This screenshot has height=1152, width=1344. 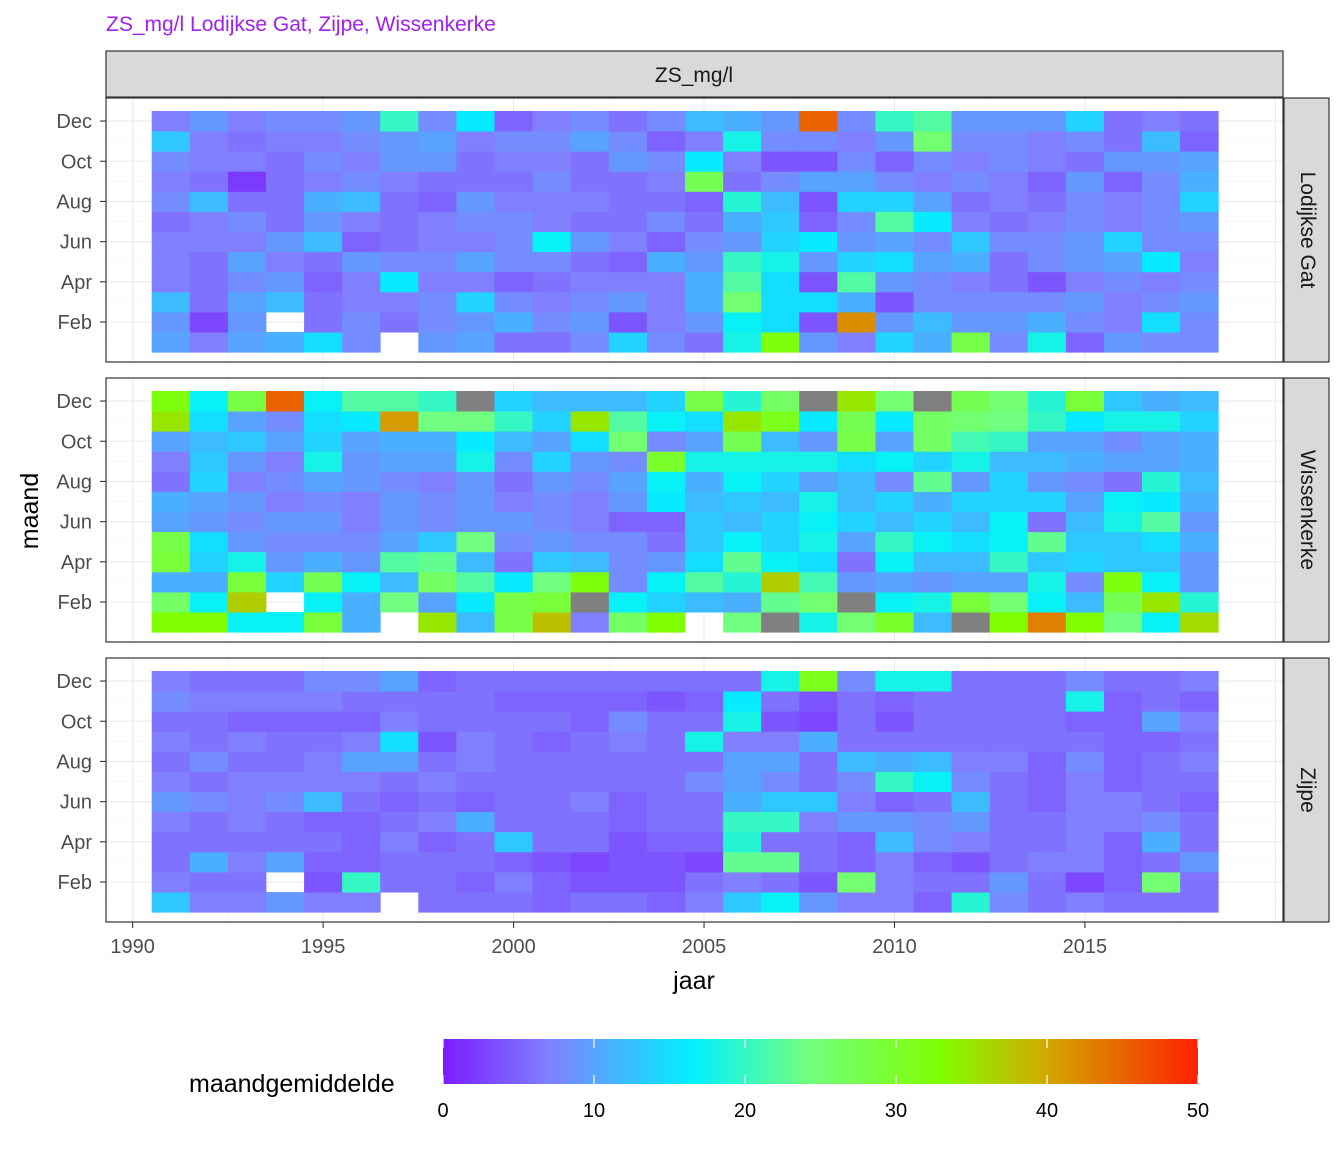 What do you see at coordinates (933, 282) in the screenshot?
I see `heatmap-cell: Lodijkse Gat 2011 Apr: 8` at bounding box center [933, 282].